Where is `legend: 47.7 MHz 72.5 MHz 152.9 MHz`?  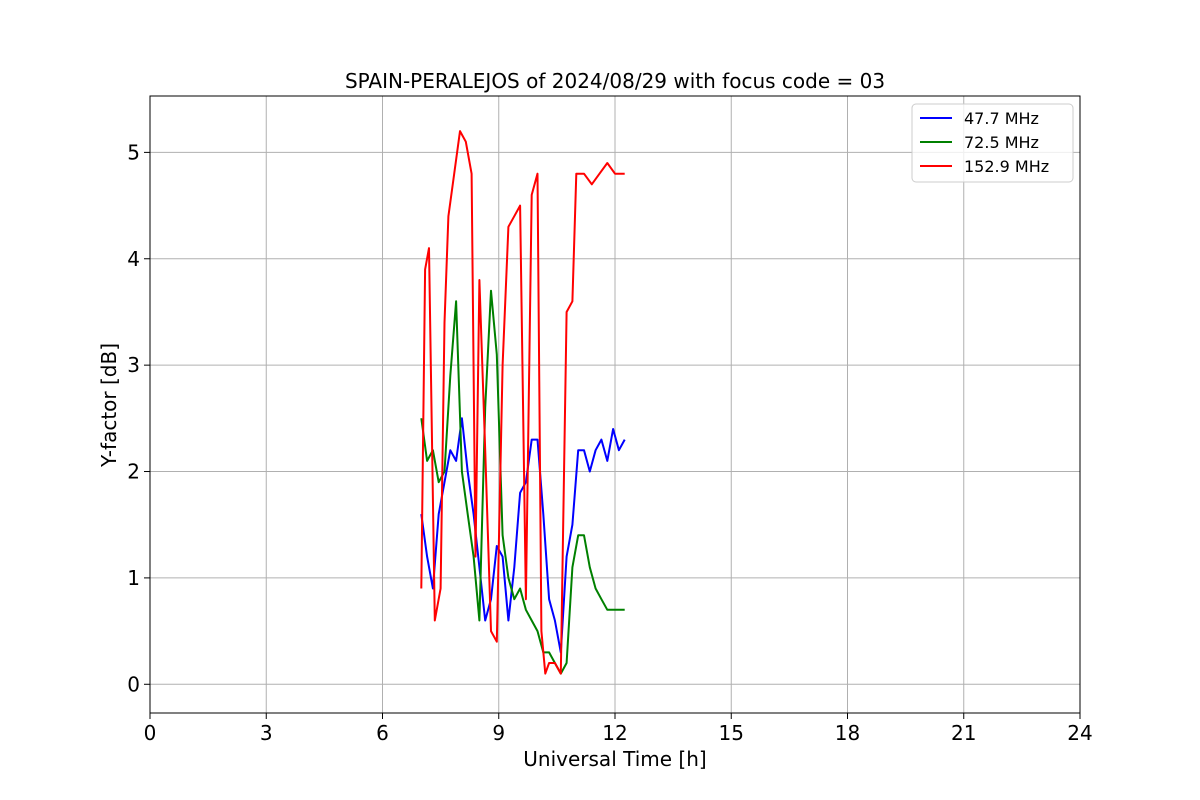 legend: 47.7 MHz 72.5 MHz 152.9 MHz is located at coordinates (992, 143).